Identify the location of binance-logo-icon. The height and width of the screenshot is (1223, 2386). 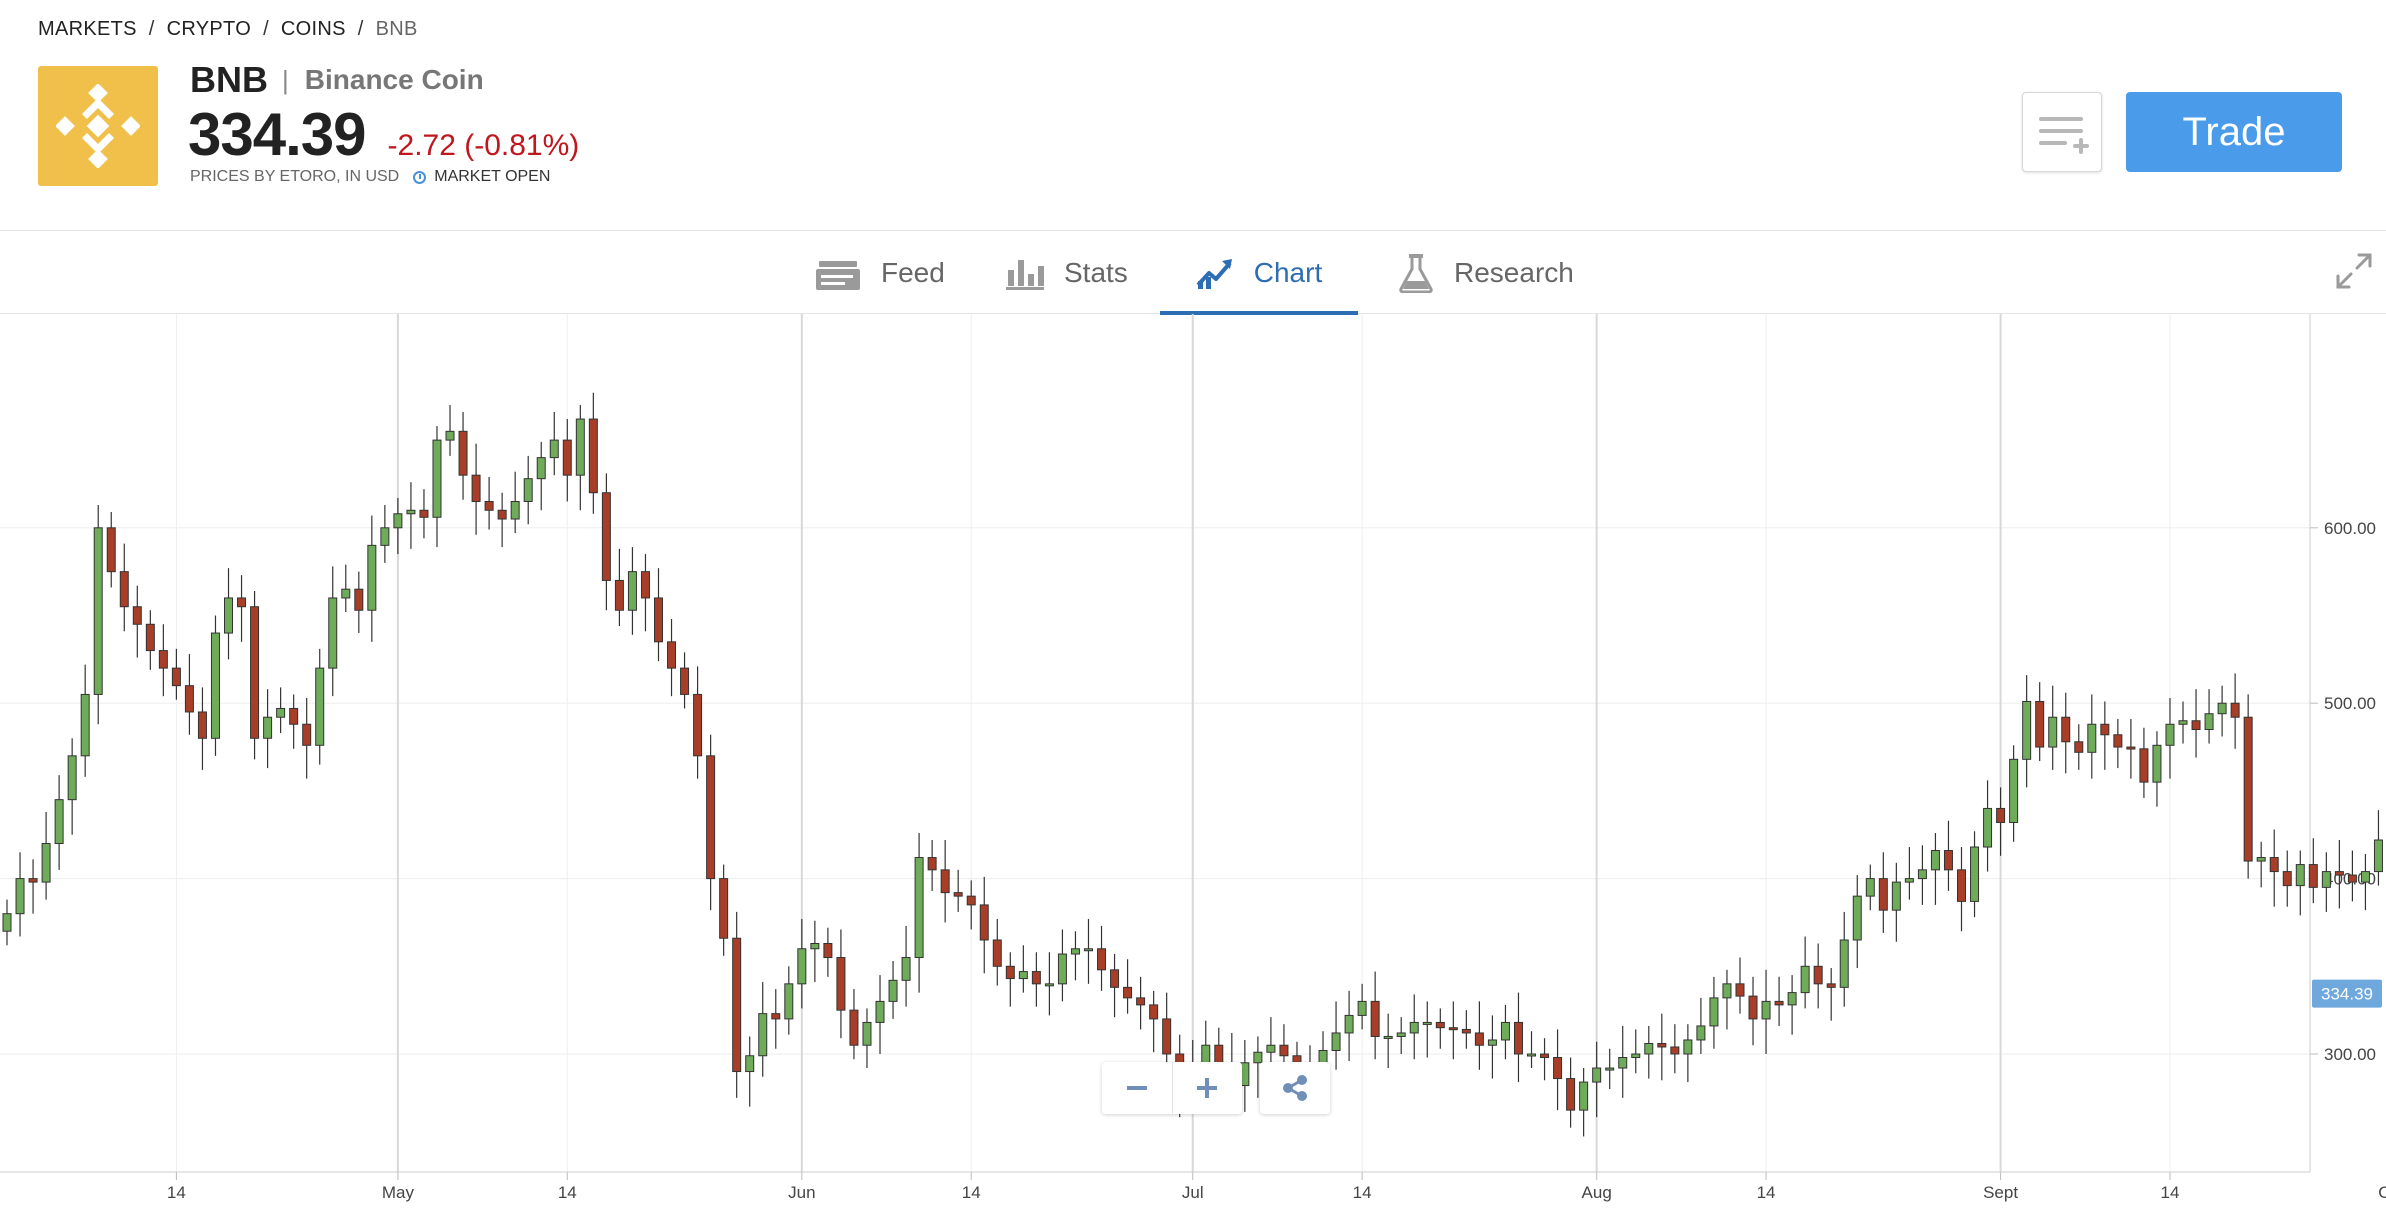
(98, 126).